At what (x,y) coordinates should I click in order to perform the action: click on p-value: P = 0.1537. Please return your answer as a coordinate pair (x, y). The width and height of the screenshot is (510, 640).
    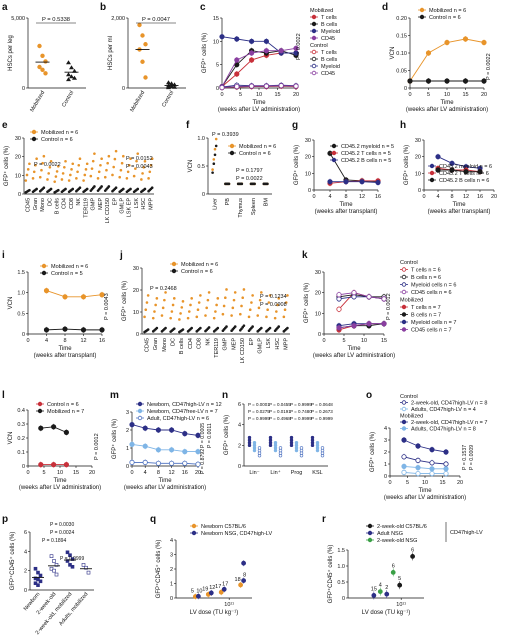
    Looking at the image, I should click on (465, 457).